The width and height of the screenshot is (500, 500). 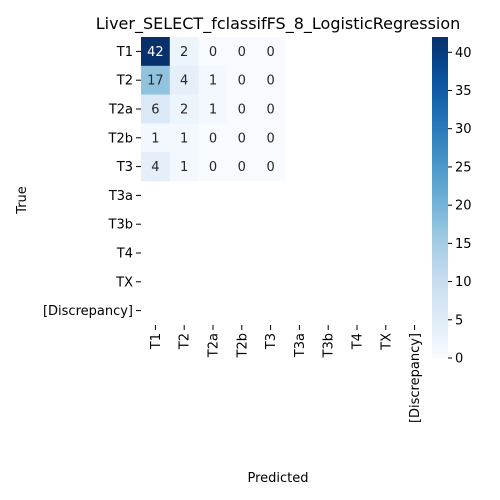 I want to click on colorbar-tick-label: 5, so click(x=459, y=320).